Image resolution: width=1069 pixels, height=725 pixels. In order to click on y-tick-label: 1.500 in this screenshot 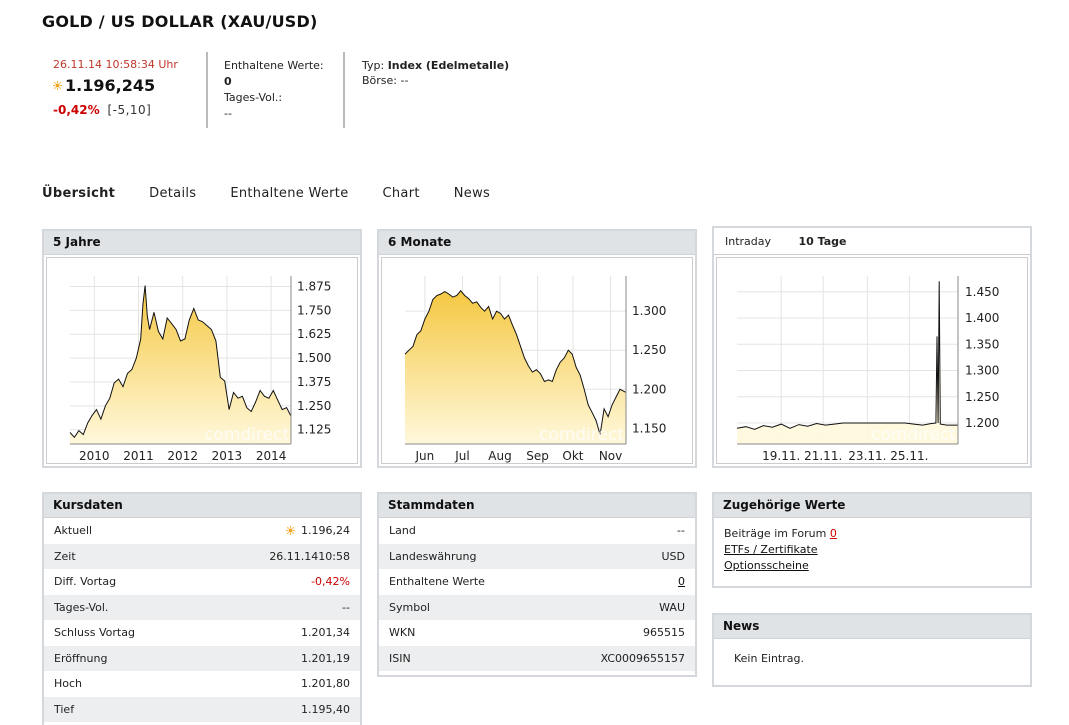, I will do `click(314, 358)`.